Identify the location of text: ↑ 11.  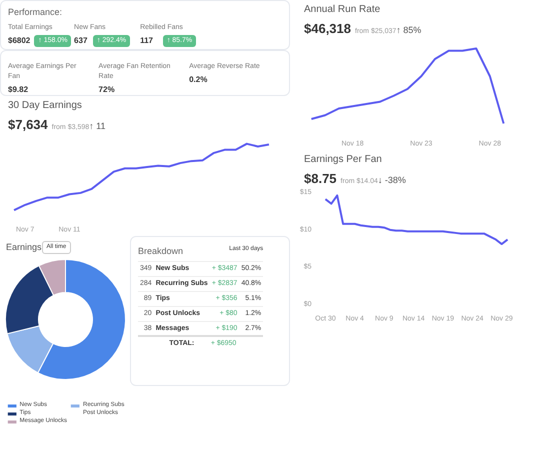
(97, 127).